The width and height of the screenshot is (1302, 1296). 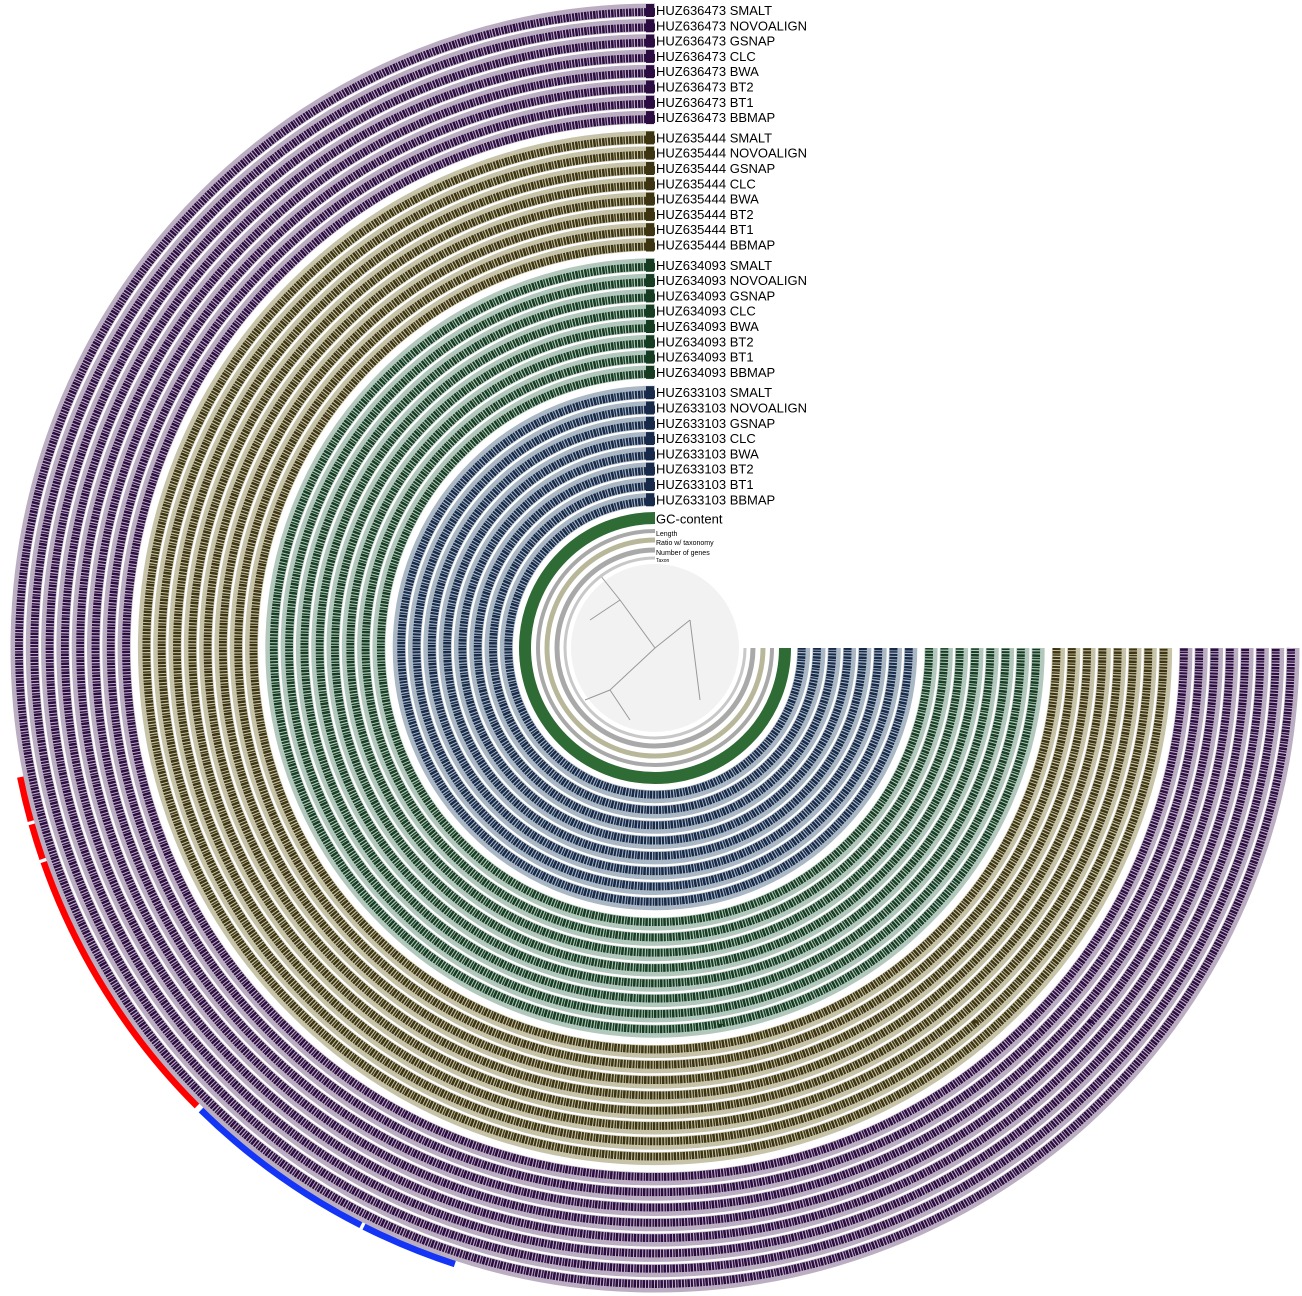 I want to click on layer-label: HUZ634093 CLC, so click(x=706, y=311).